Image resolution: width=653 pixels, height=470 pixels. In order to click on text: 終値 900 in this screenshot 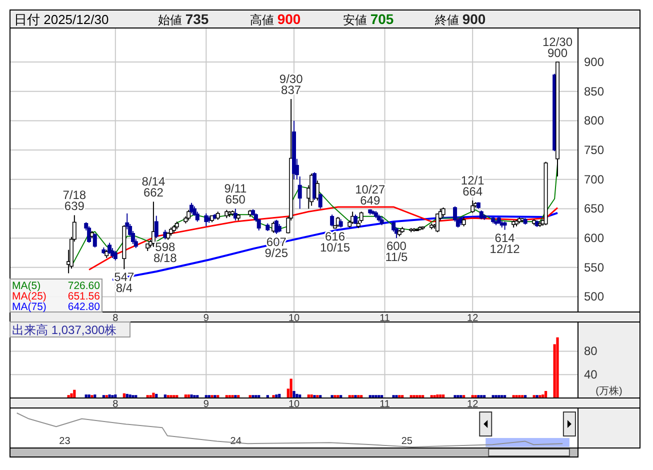, I will do `click(460, 19)`.